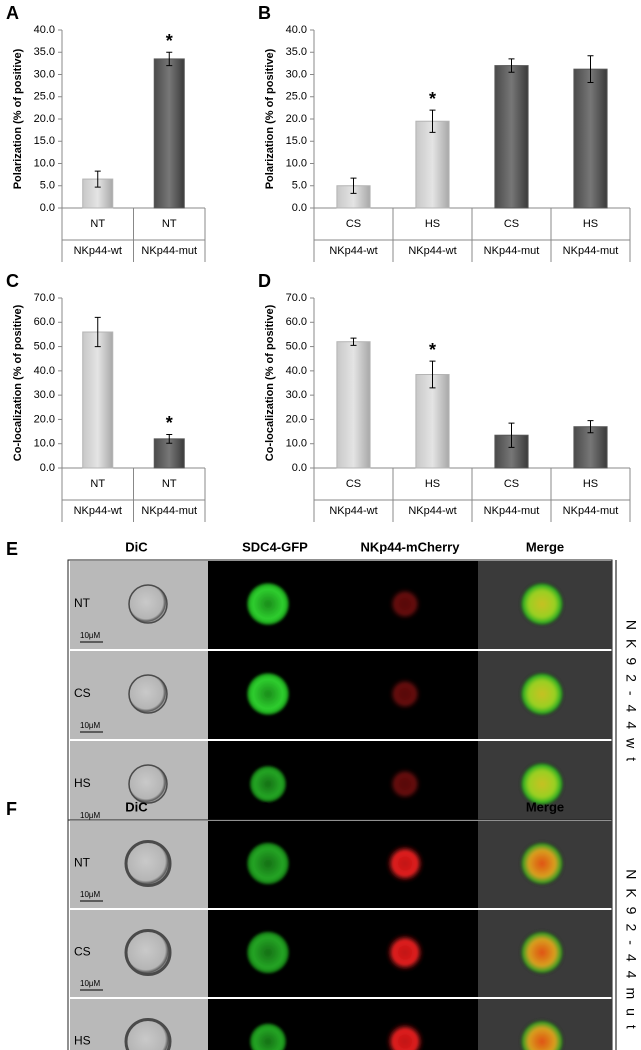  What do you see at coordinates (136, 546) in the screenshot?
I see `column-header: DiC` at bounding box center [136, 546].